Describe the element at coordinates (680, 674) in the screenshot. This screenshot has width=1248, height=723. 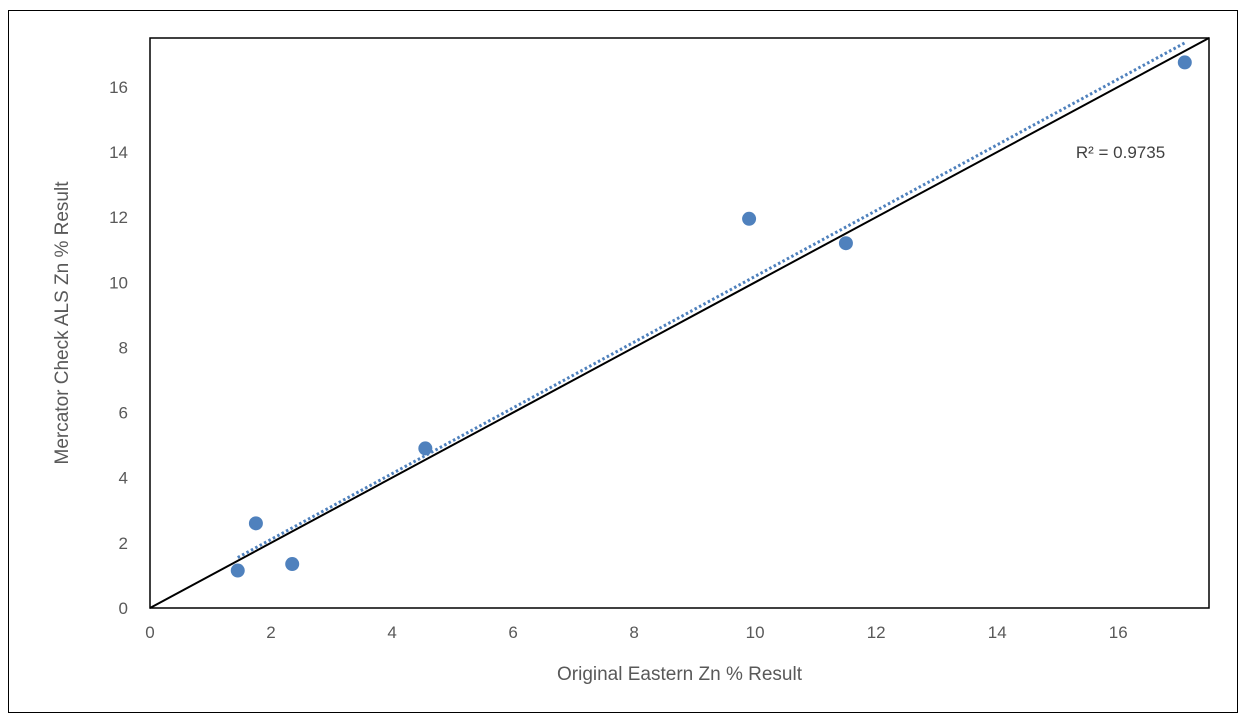
I see `x-axis-title: Original Eastern Zn % Result` at that location.